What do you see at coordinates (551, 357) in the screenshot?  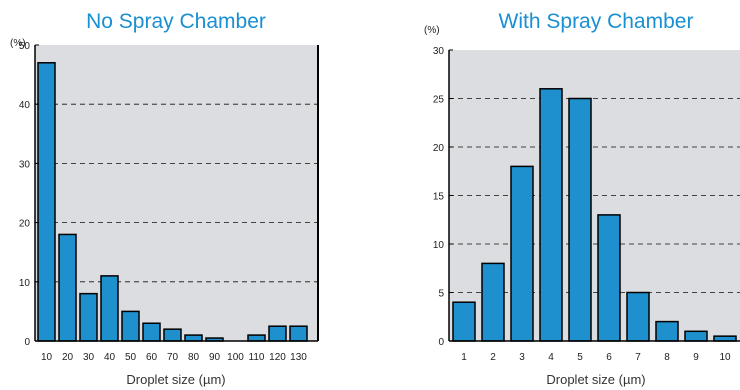 I see `x-tick-label: 4` at bounding box center [551, 357].